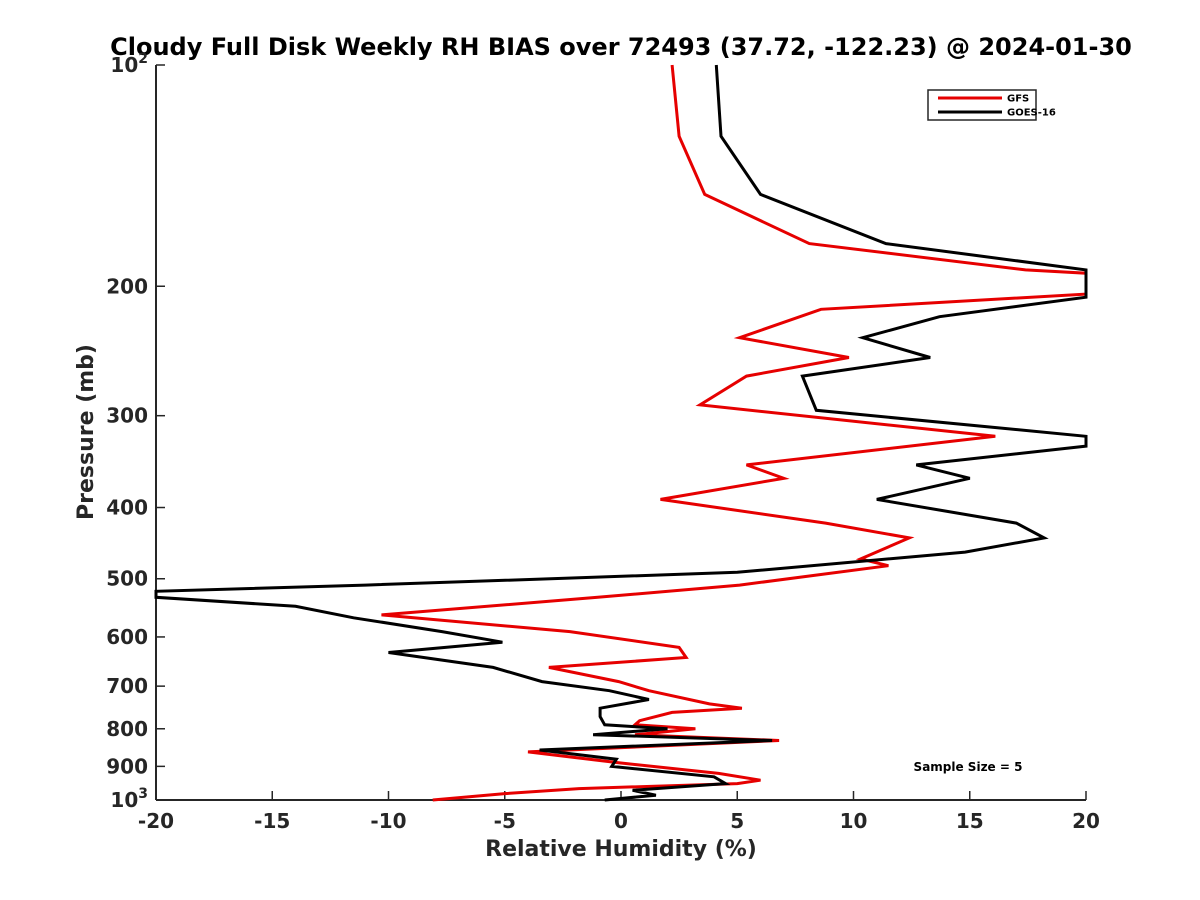 The image size is (1200, 900). What do you see at coordinates (156, 821) in the screenshot?
I see `x-tick-label: -20` at bounding box center [156, 821].